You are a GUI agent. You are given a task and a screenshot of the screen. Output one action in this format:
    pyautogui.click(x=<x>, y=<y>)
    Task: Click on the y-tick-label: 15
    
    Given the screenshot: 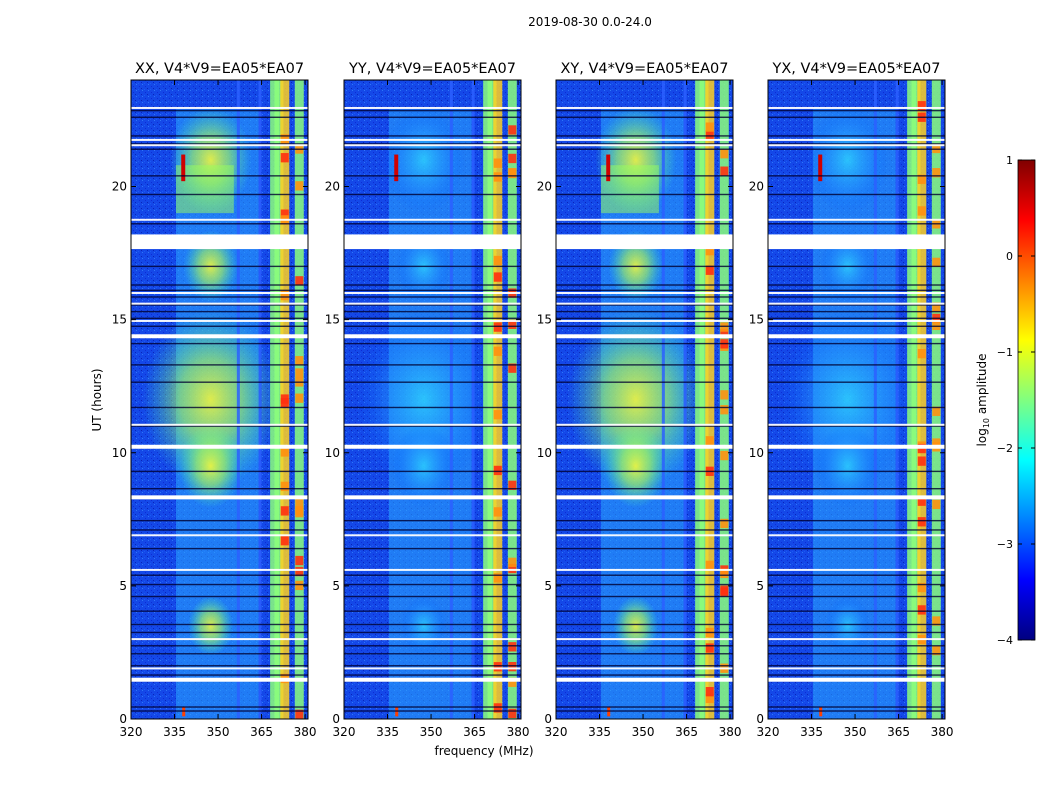 What is the action you would take?
    pyautogui.click(x=756, y=320)
    